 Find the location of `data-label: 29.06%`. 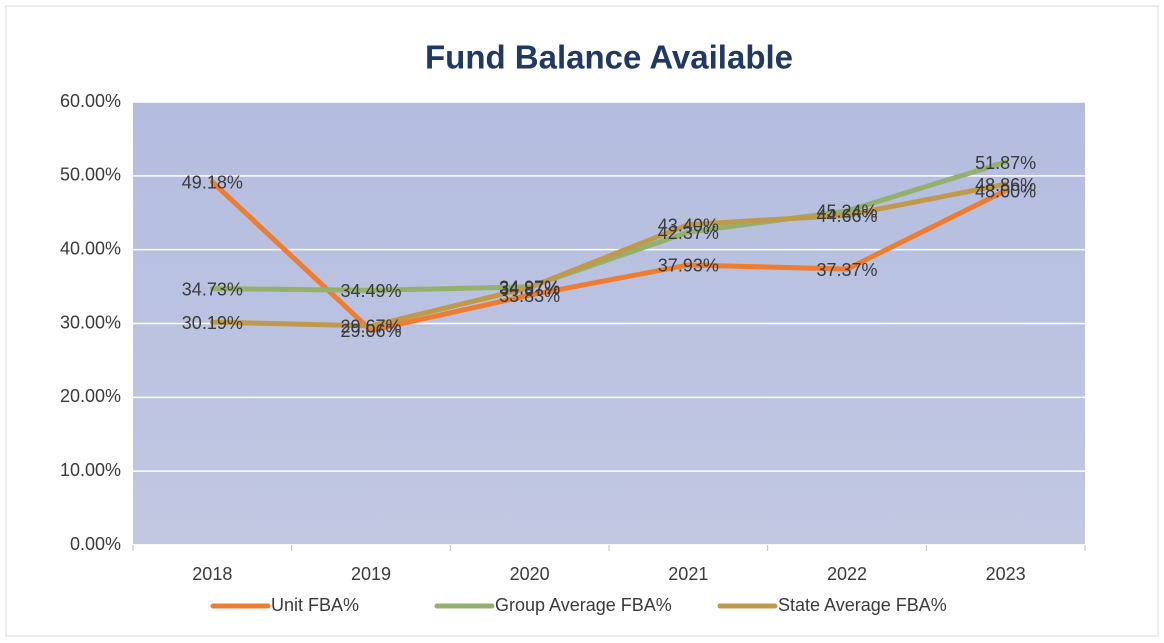

data-label: 29.06% is located at coordinates (370, 331).